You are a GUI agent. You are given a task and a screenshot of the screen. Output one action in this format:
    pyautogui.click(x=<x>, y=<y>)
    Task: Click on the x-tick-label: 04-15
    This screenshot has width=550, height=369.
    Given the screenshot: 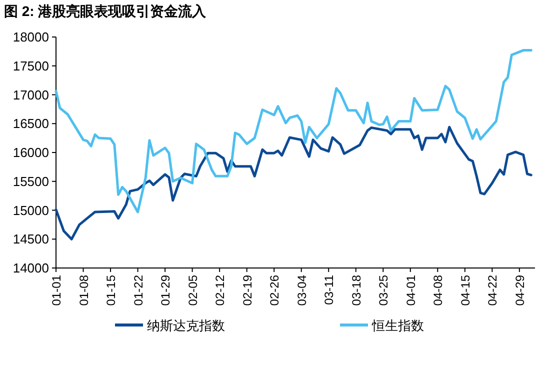 What is the action you would take?
    pyautogui.click(x=465, y=290)
    